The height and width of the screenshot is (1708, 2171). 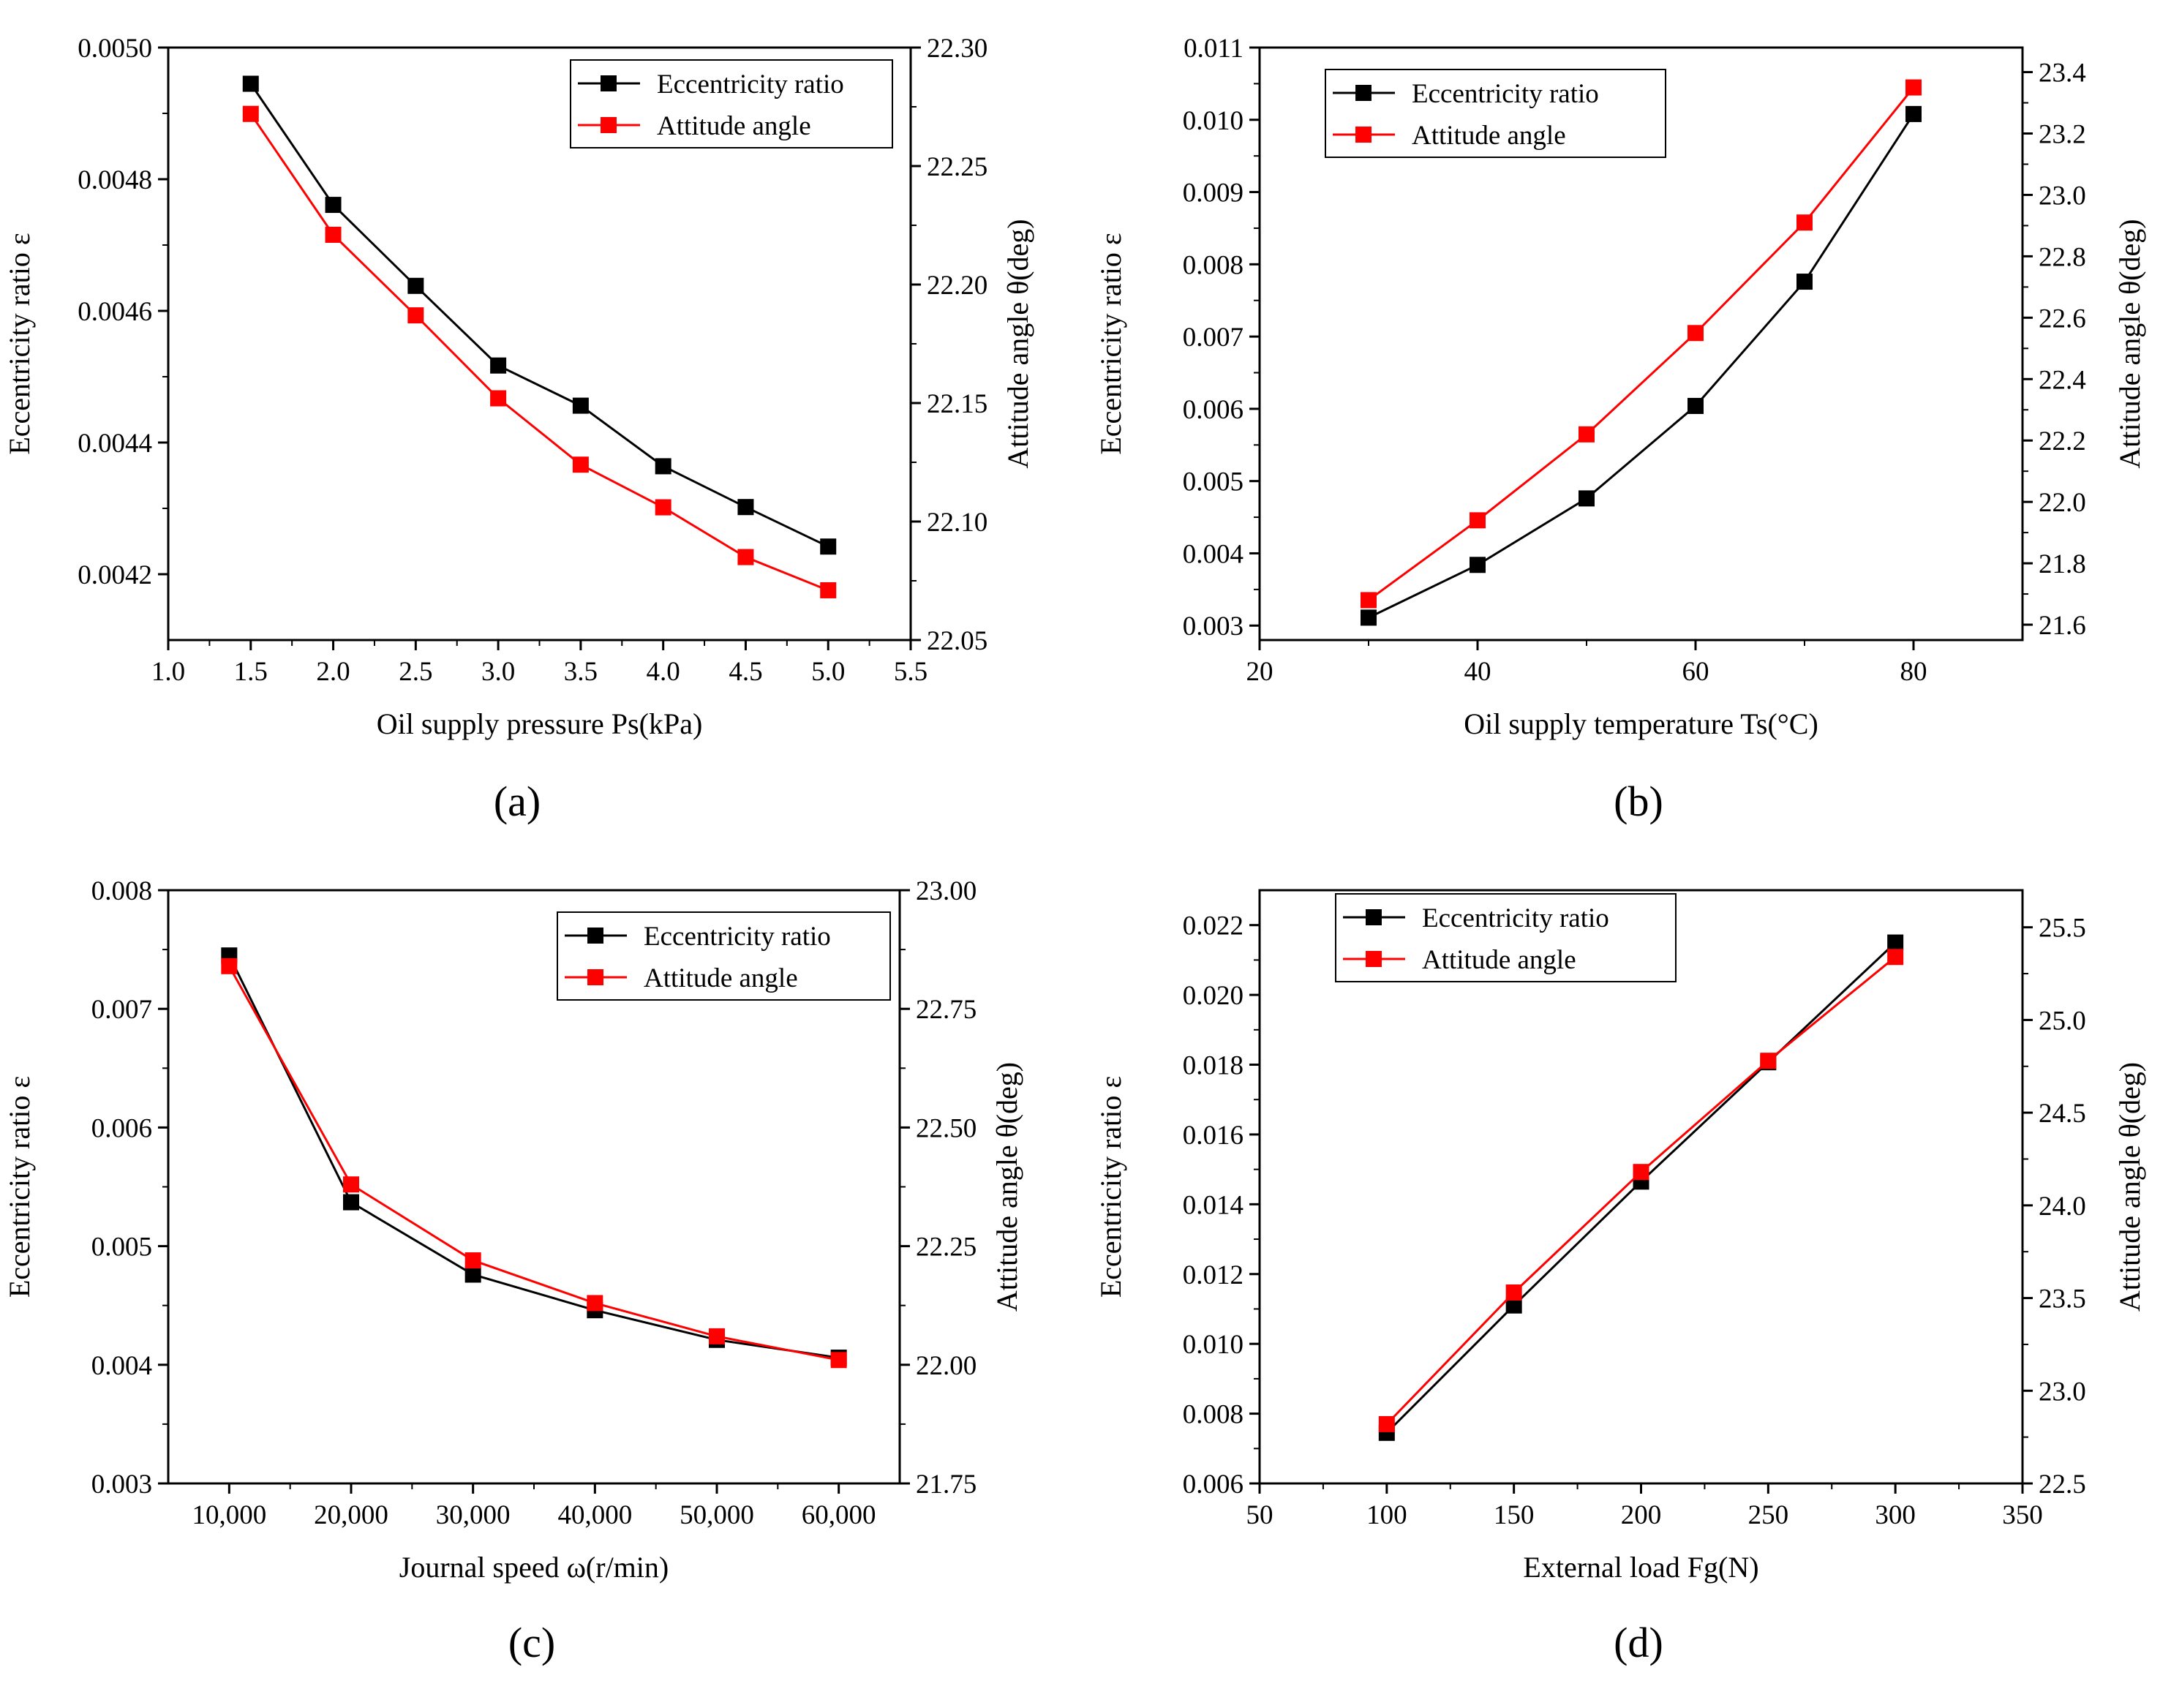 I want to click on y-left-tick-label: 0.0046, so click(x=115, y=312).